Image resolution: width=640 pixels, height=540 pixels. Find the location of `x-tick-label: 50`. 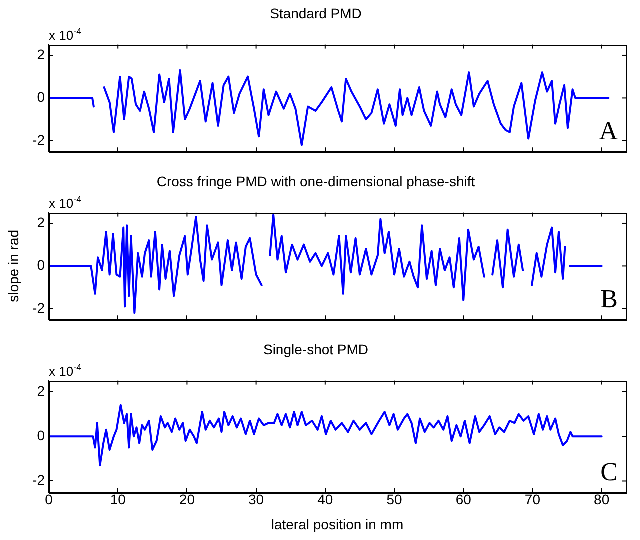

x-tick-label: 50 is located at coordinates (394, 500).